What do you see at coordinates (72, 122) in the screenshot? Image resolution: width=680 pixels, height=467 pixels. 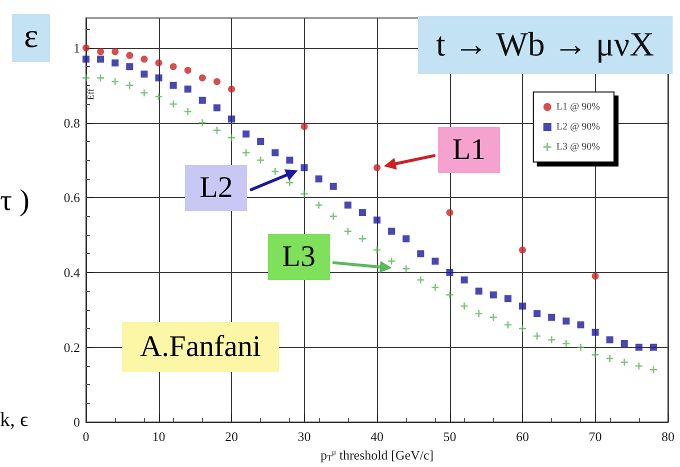 I see `y-tick-label: 0.8` at bounding box center [72, 122].